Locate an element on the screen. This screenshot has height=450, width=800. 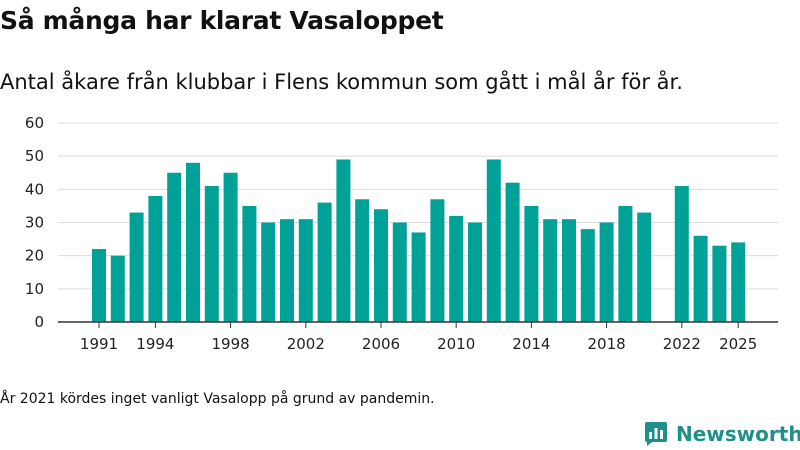
x-tick-label: 1994 is located at coordinates (155, 344).